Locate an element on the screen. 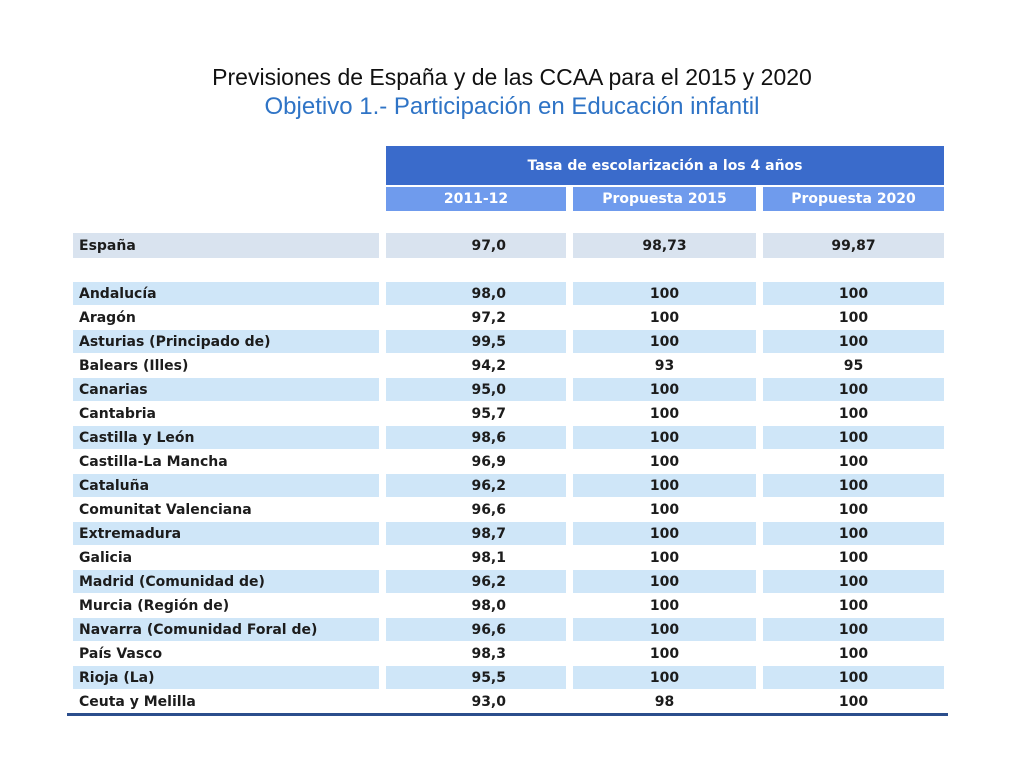 This screenshot has width=1024, height=768. table-row-2011-12: 95,7 is located at coordinates (476, 413).